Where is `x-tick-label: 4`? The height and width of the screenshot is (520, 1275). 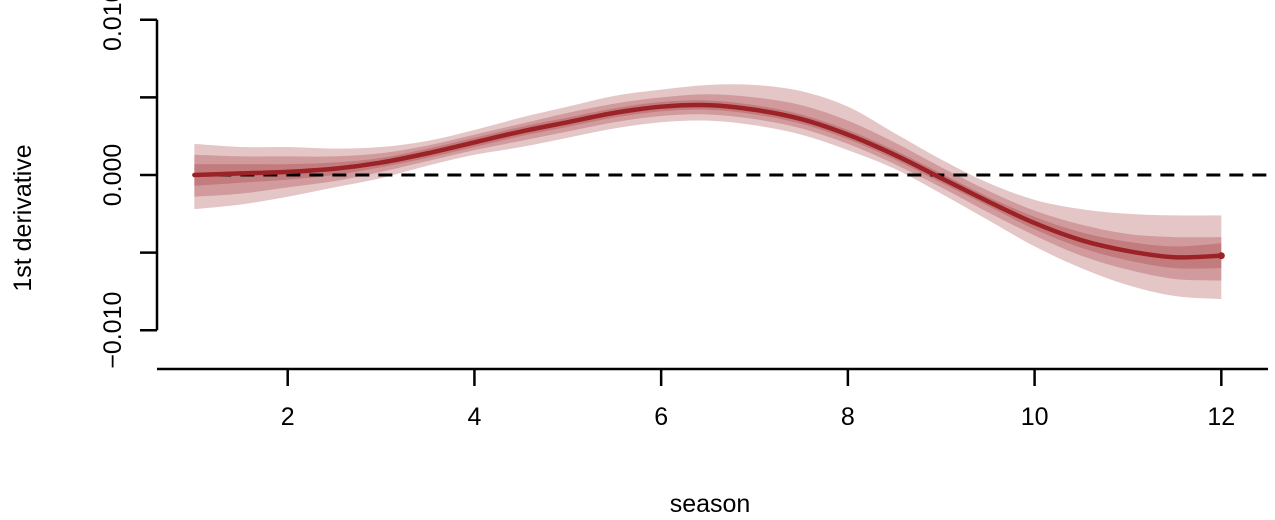
x-tick-label: 4 is located at coordinates (474, 417).